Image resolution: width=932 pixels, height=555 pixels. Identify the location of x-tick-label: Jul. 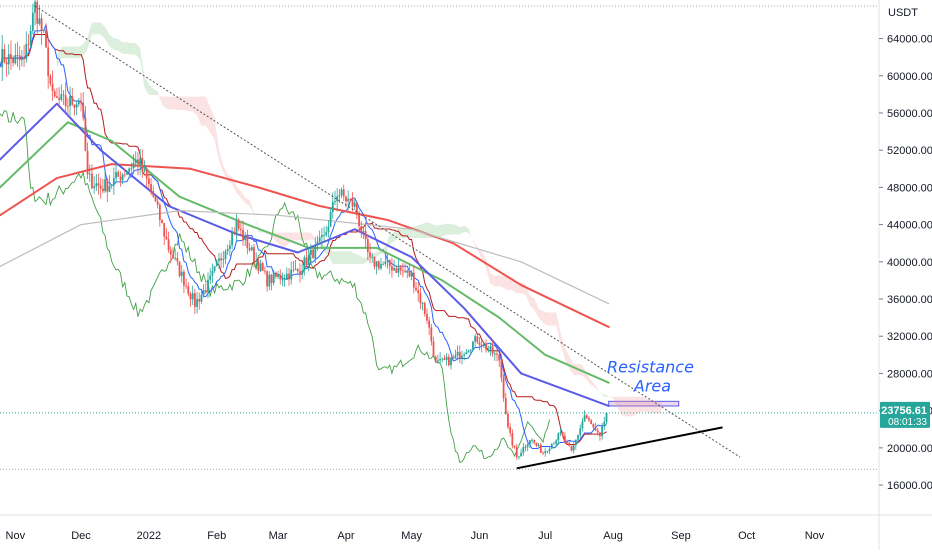
(545, 536).